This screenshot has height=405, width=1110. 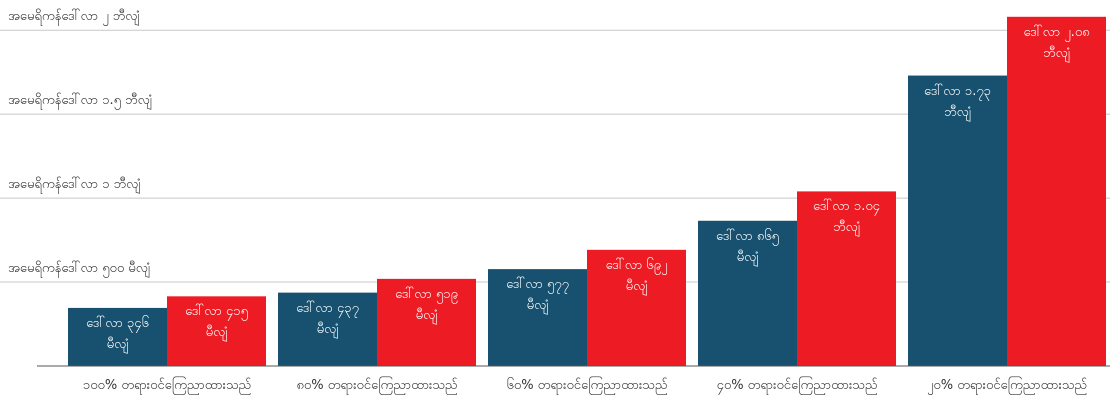 I want to click on x-tick-label: ၁၀၀% တရားဝင်ကြေညာထားသည်, so click(x=167, y=385).